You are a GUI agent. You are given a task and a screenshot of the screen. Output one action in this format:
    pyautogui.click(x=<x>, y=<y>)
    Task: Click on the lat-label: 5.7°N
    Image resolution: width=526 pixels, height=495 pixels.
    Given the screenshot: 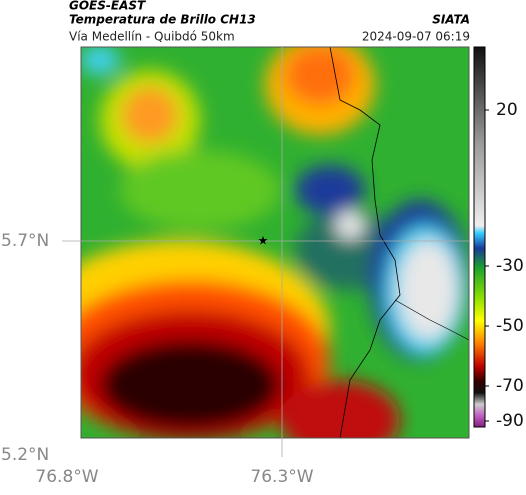 What is the action you would take?
    pyautogui.click(x=25, y=241)
    